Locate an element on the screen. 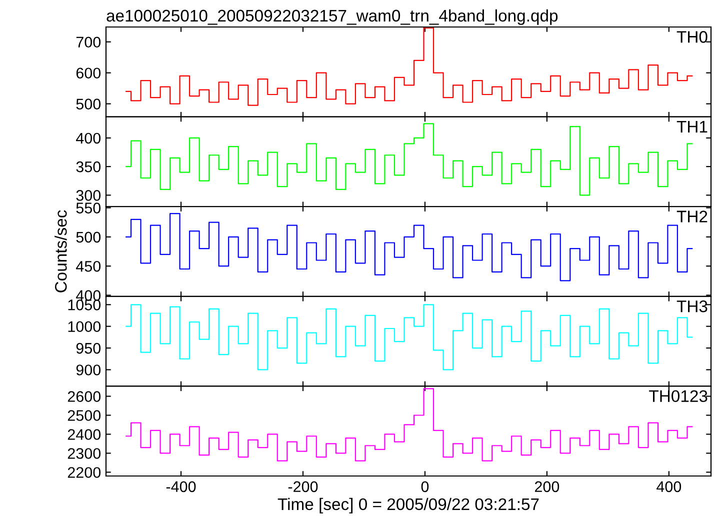 This screenshot has width=717, height=516. y-tick-label: 2400 is located at coordinates (84, 434).